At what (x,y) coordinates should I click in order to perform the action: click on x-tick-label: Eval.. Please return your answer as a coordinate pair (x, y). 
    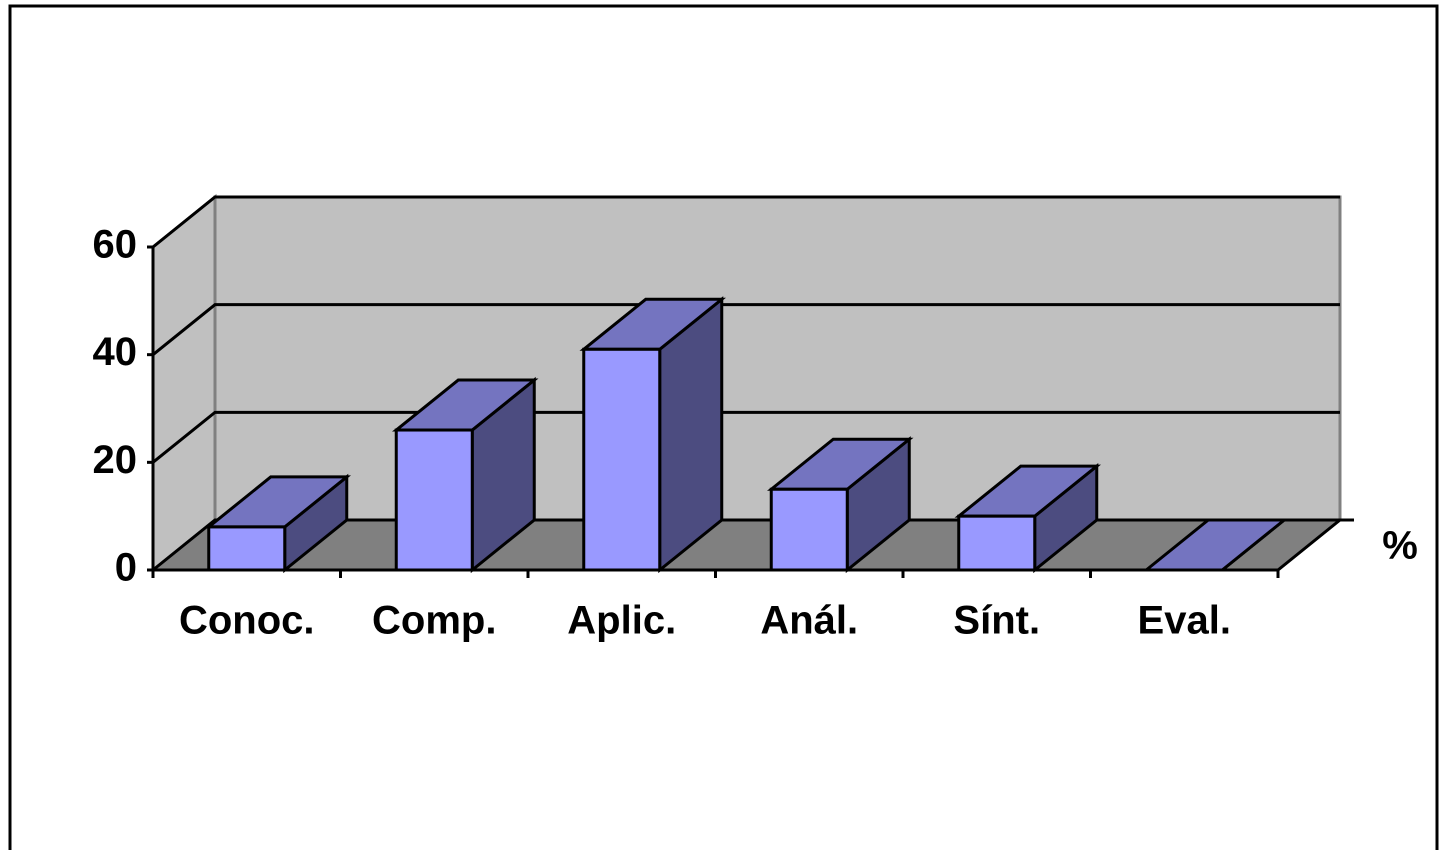
    Looking at the image, I should click on (1184, 621).